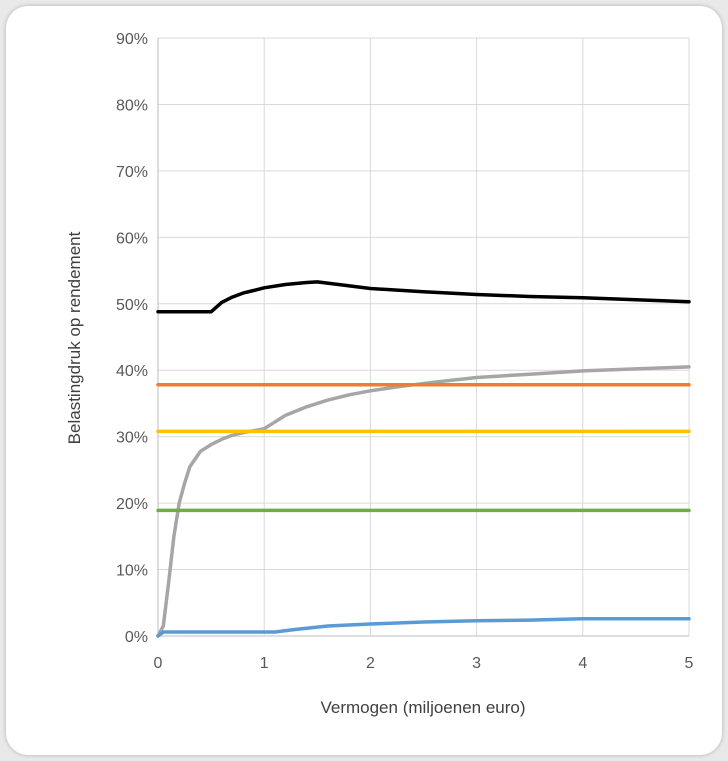 This screenshot has width=728, height=761. What do you see at coordinates (132, 338) in the screenshot?
I see `y-tick-labels: 0% 10% 20% 30% 40% 50% 60% 70% 80% 90%` at bounding box center [132, 338].